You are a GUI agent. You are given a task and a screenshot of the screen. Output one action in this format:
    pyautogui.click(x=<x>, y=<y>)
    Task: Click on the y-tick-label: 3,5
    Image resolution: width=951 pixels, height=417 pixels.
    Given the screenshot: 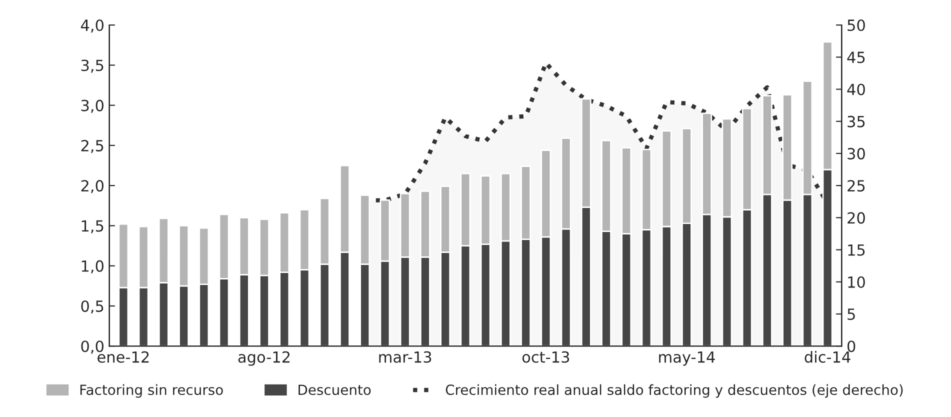 What is the action you would take?
    pyautogui.click(x=92, y=66)
    